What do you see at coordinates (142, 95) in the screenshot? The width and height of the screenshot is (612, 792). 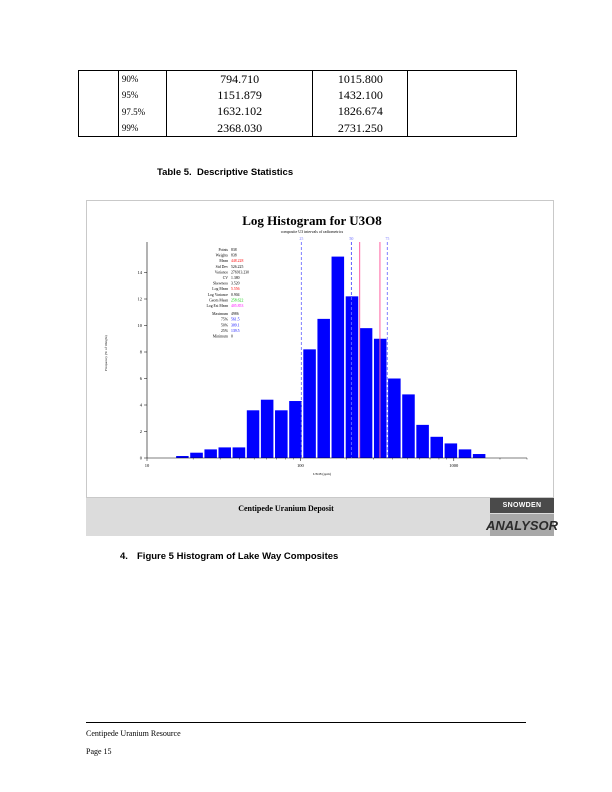 I see `percentile-cell: 95%` at bounding box center [142, 95].